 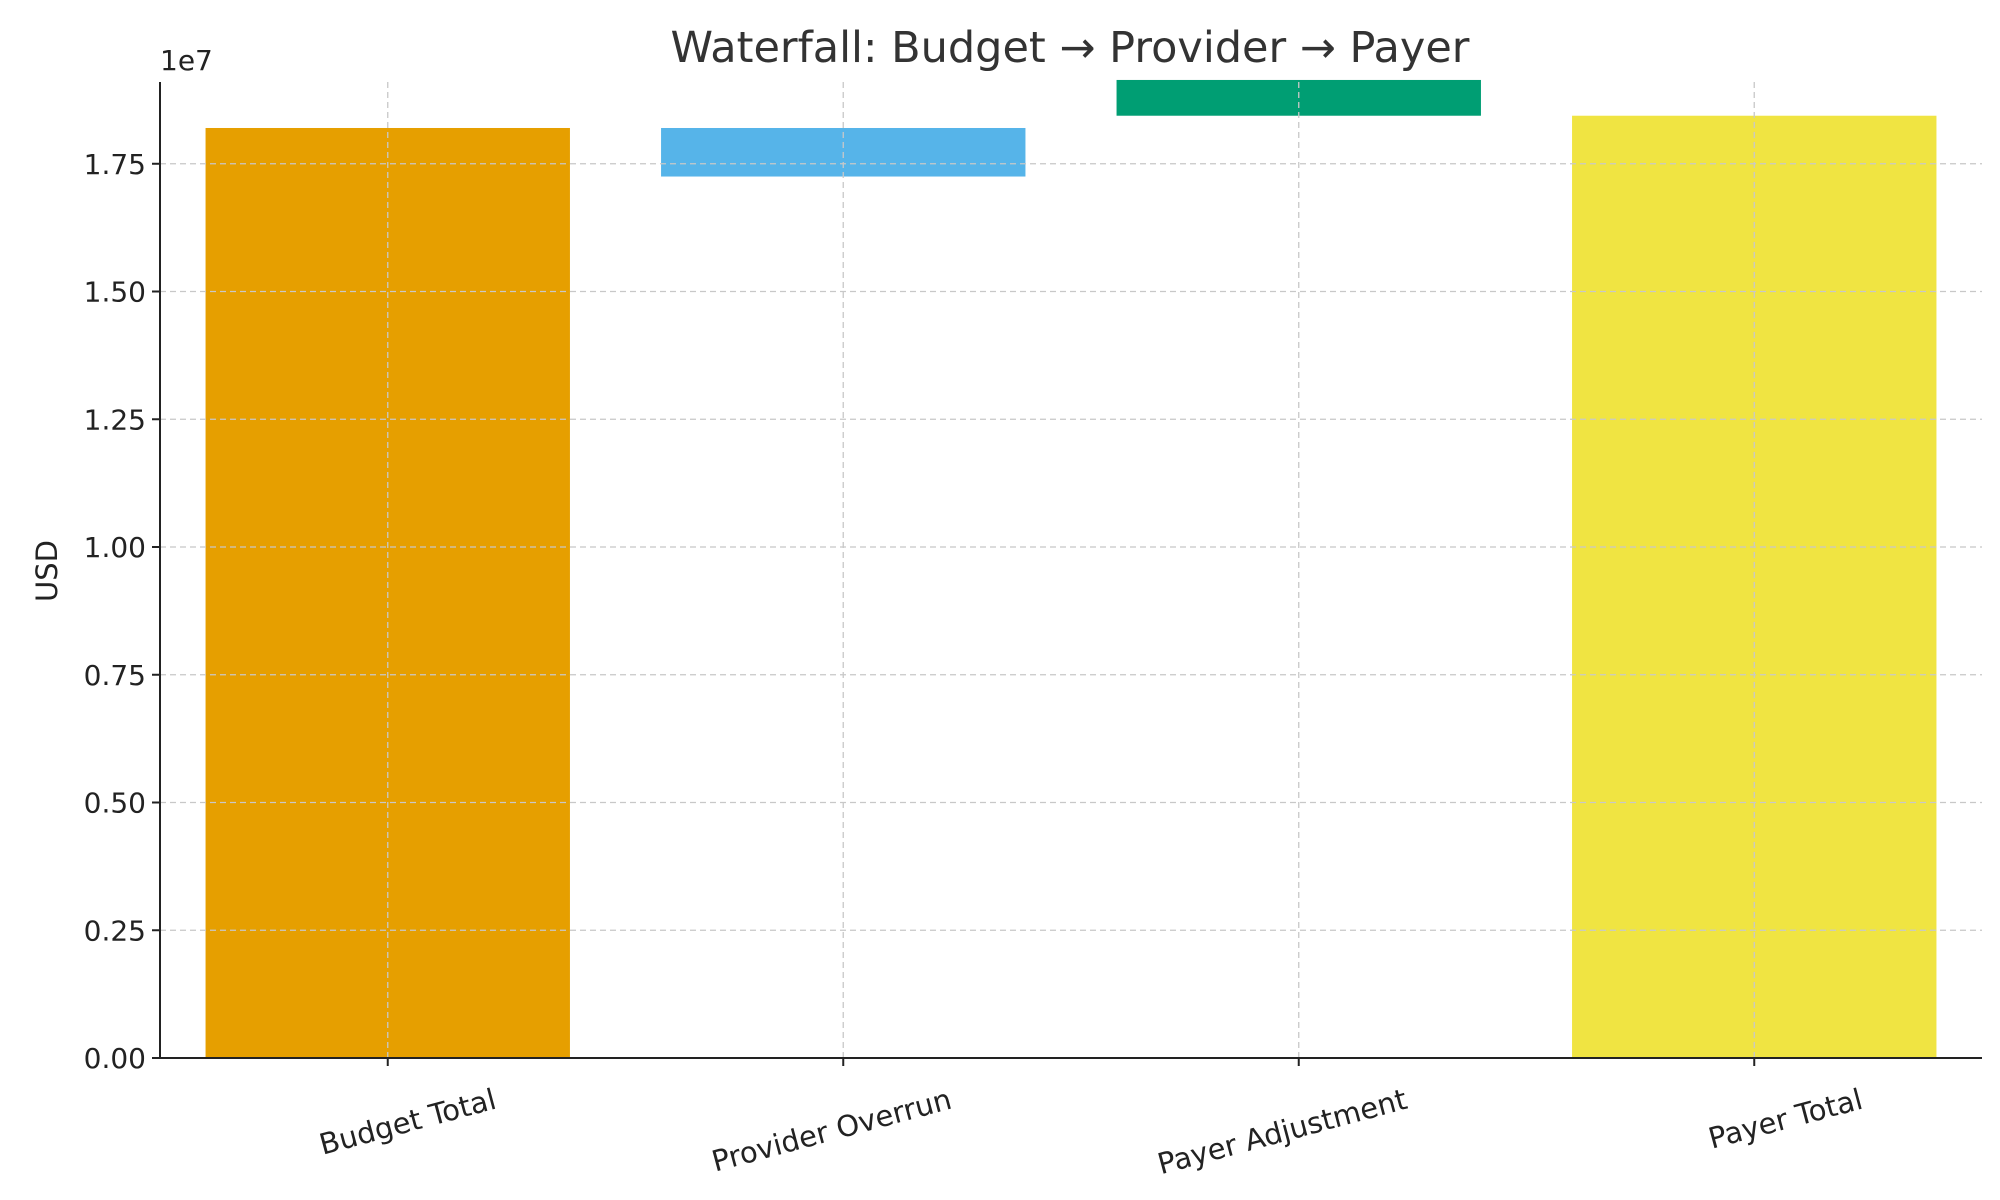 What do you see at coordinates (47, 571) in the screenshot?
I see `y-axis-title: USD` at bounding box center [47, 571].